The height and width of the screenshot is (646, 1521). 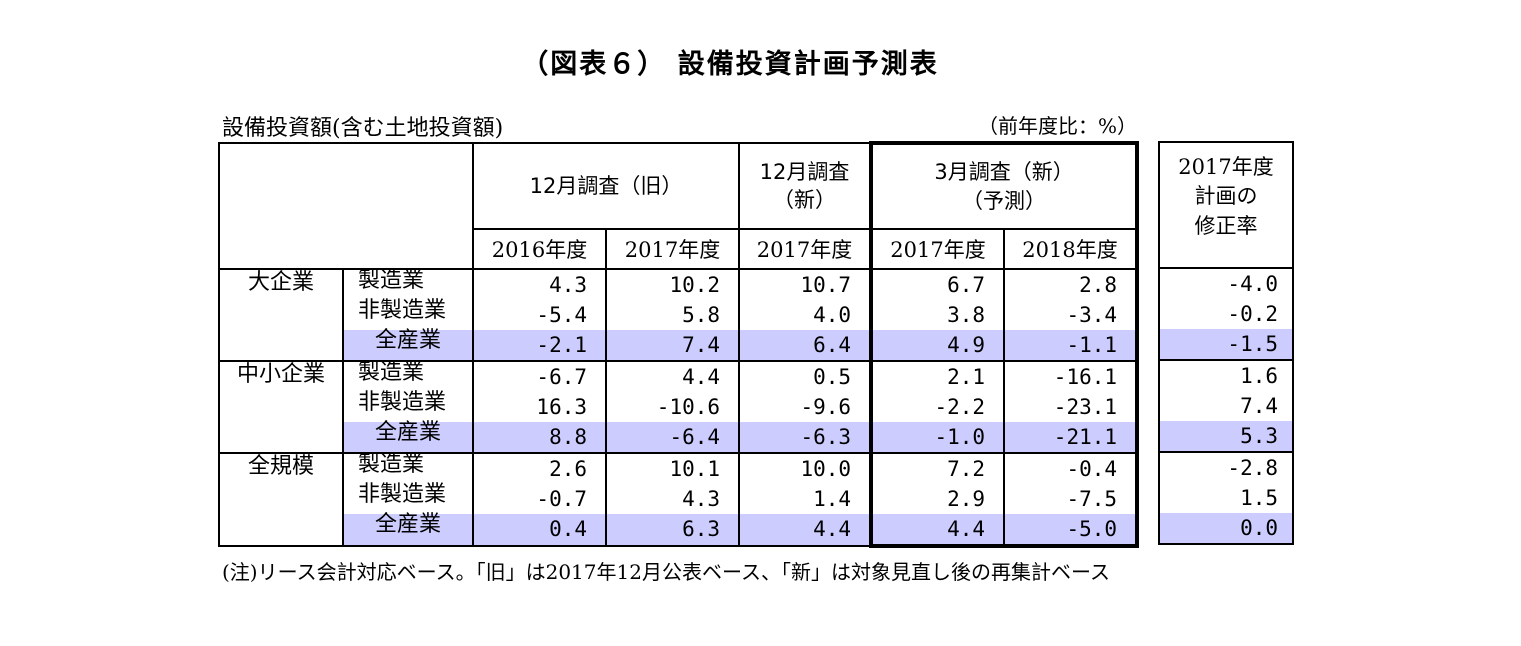 I want to click on header-survey-march-line1: 3月調査（新）, so click(x=1004, y=172).